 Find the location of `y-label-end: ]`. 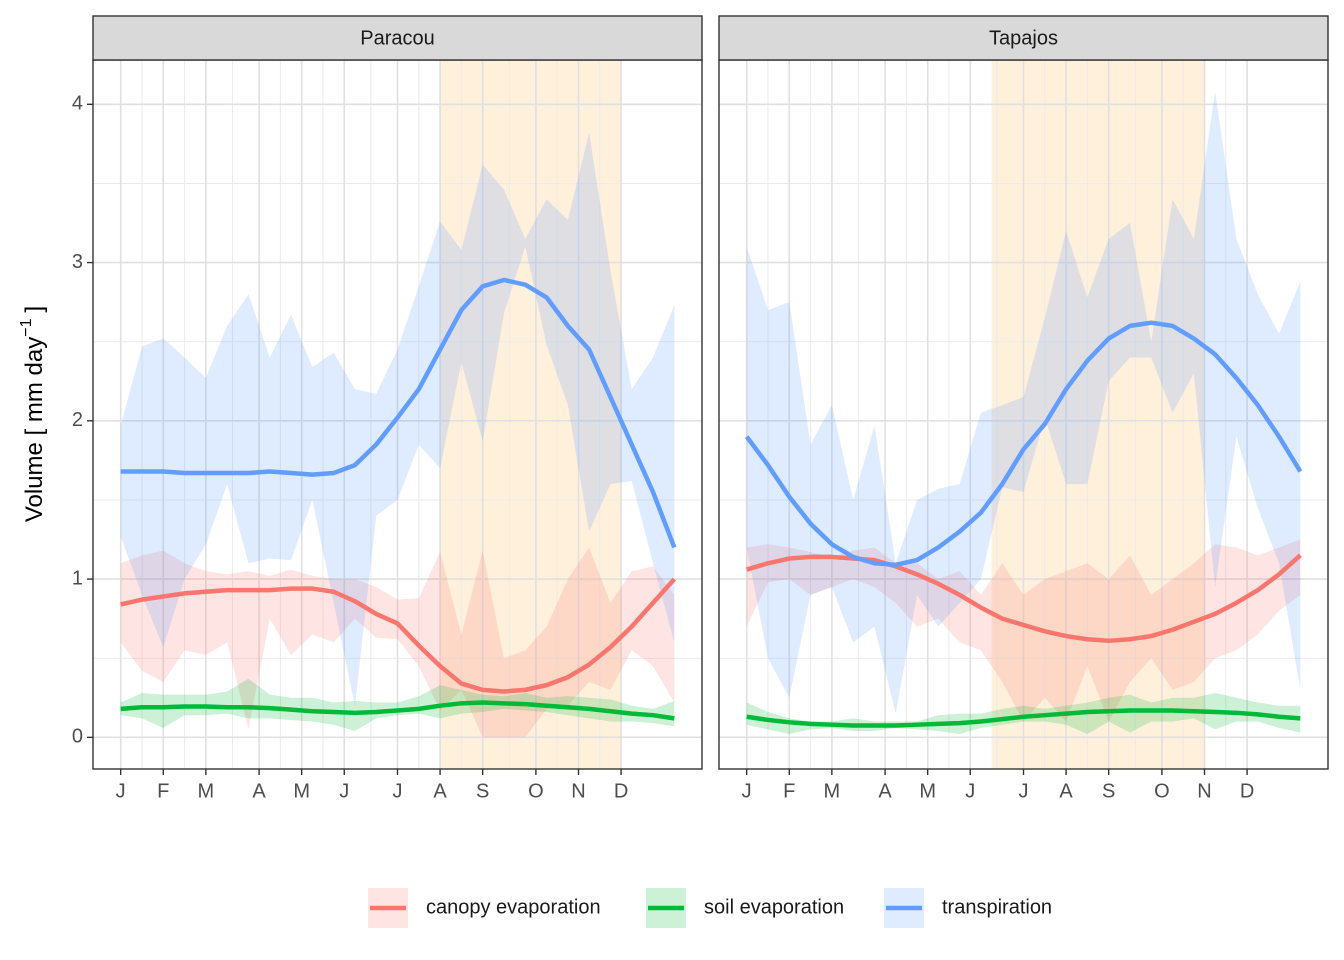

y-label-end: ] is located at coordinates (34, 309).